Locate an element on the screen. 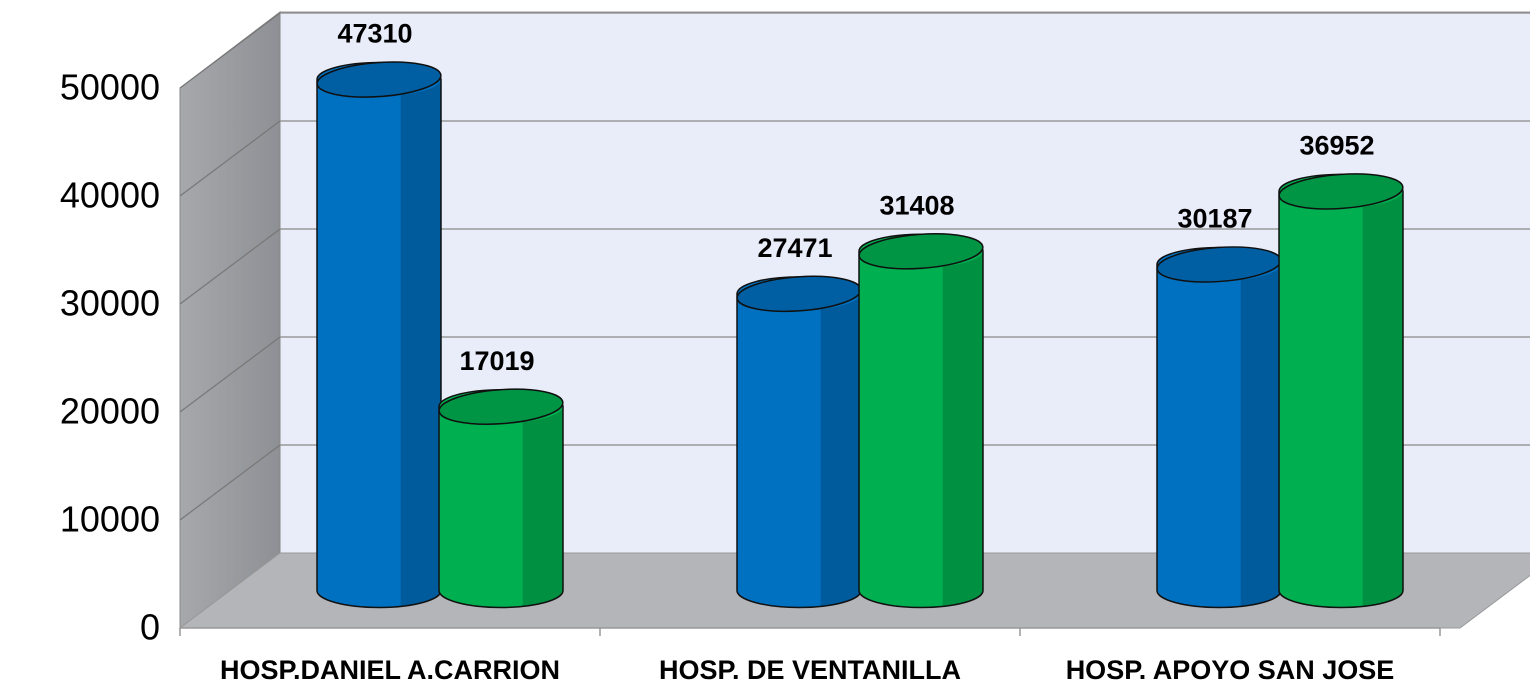 The height and width of the screenshot is (692, 1530). side-wall is located at coordinates (230, 319).